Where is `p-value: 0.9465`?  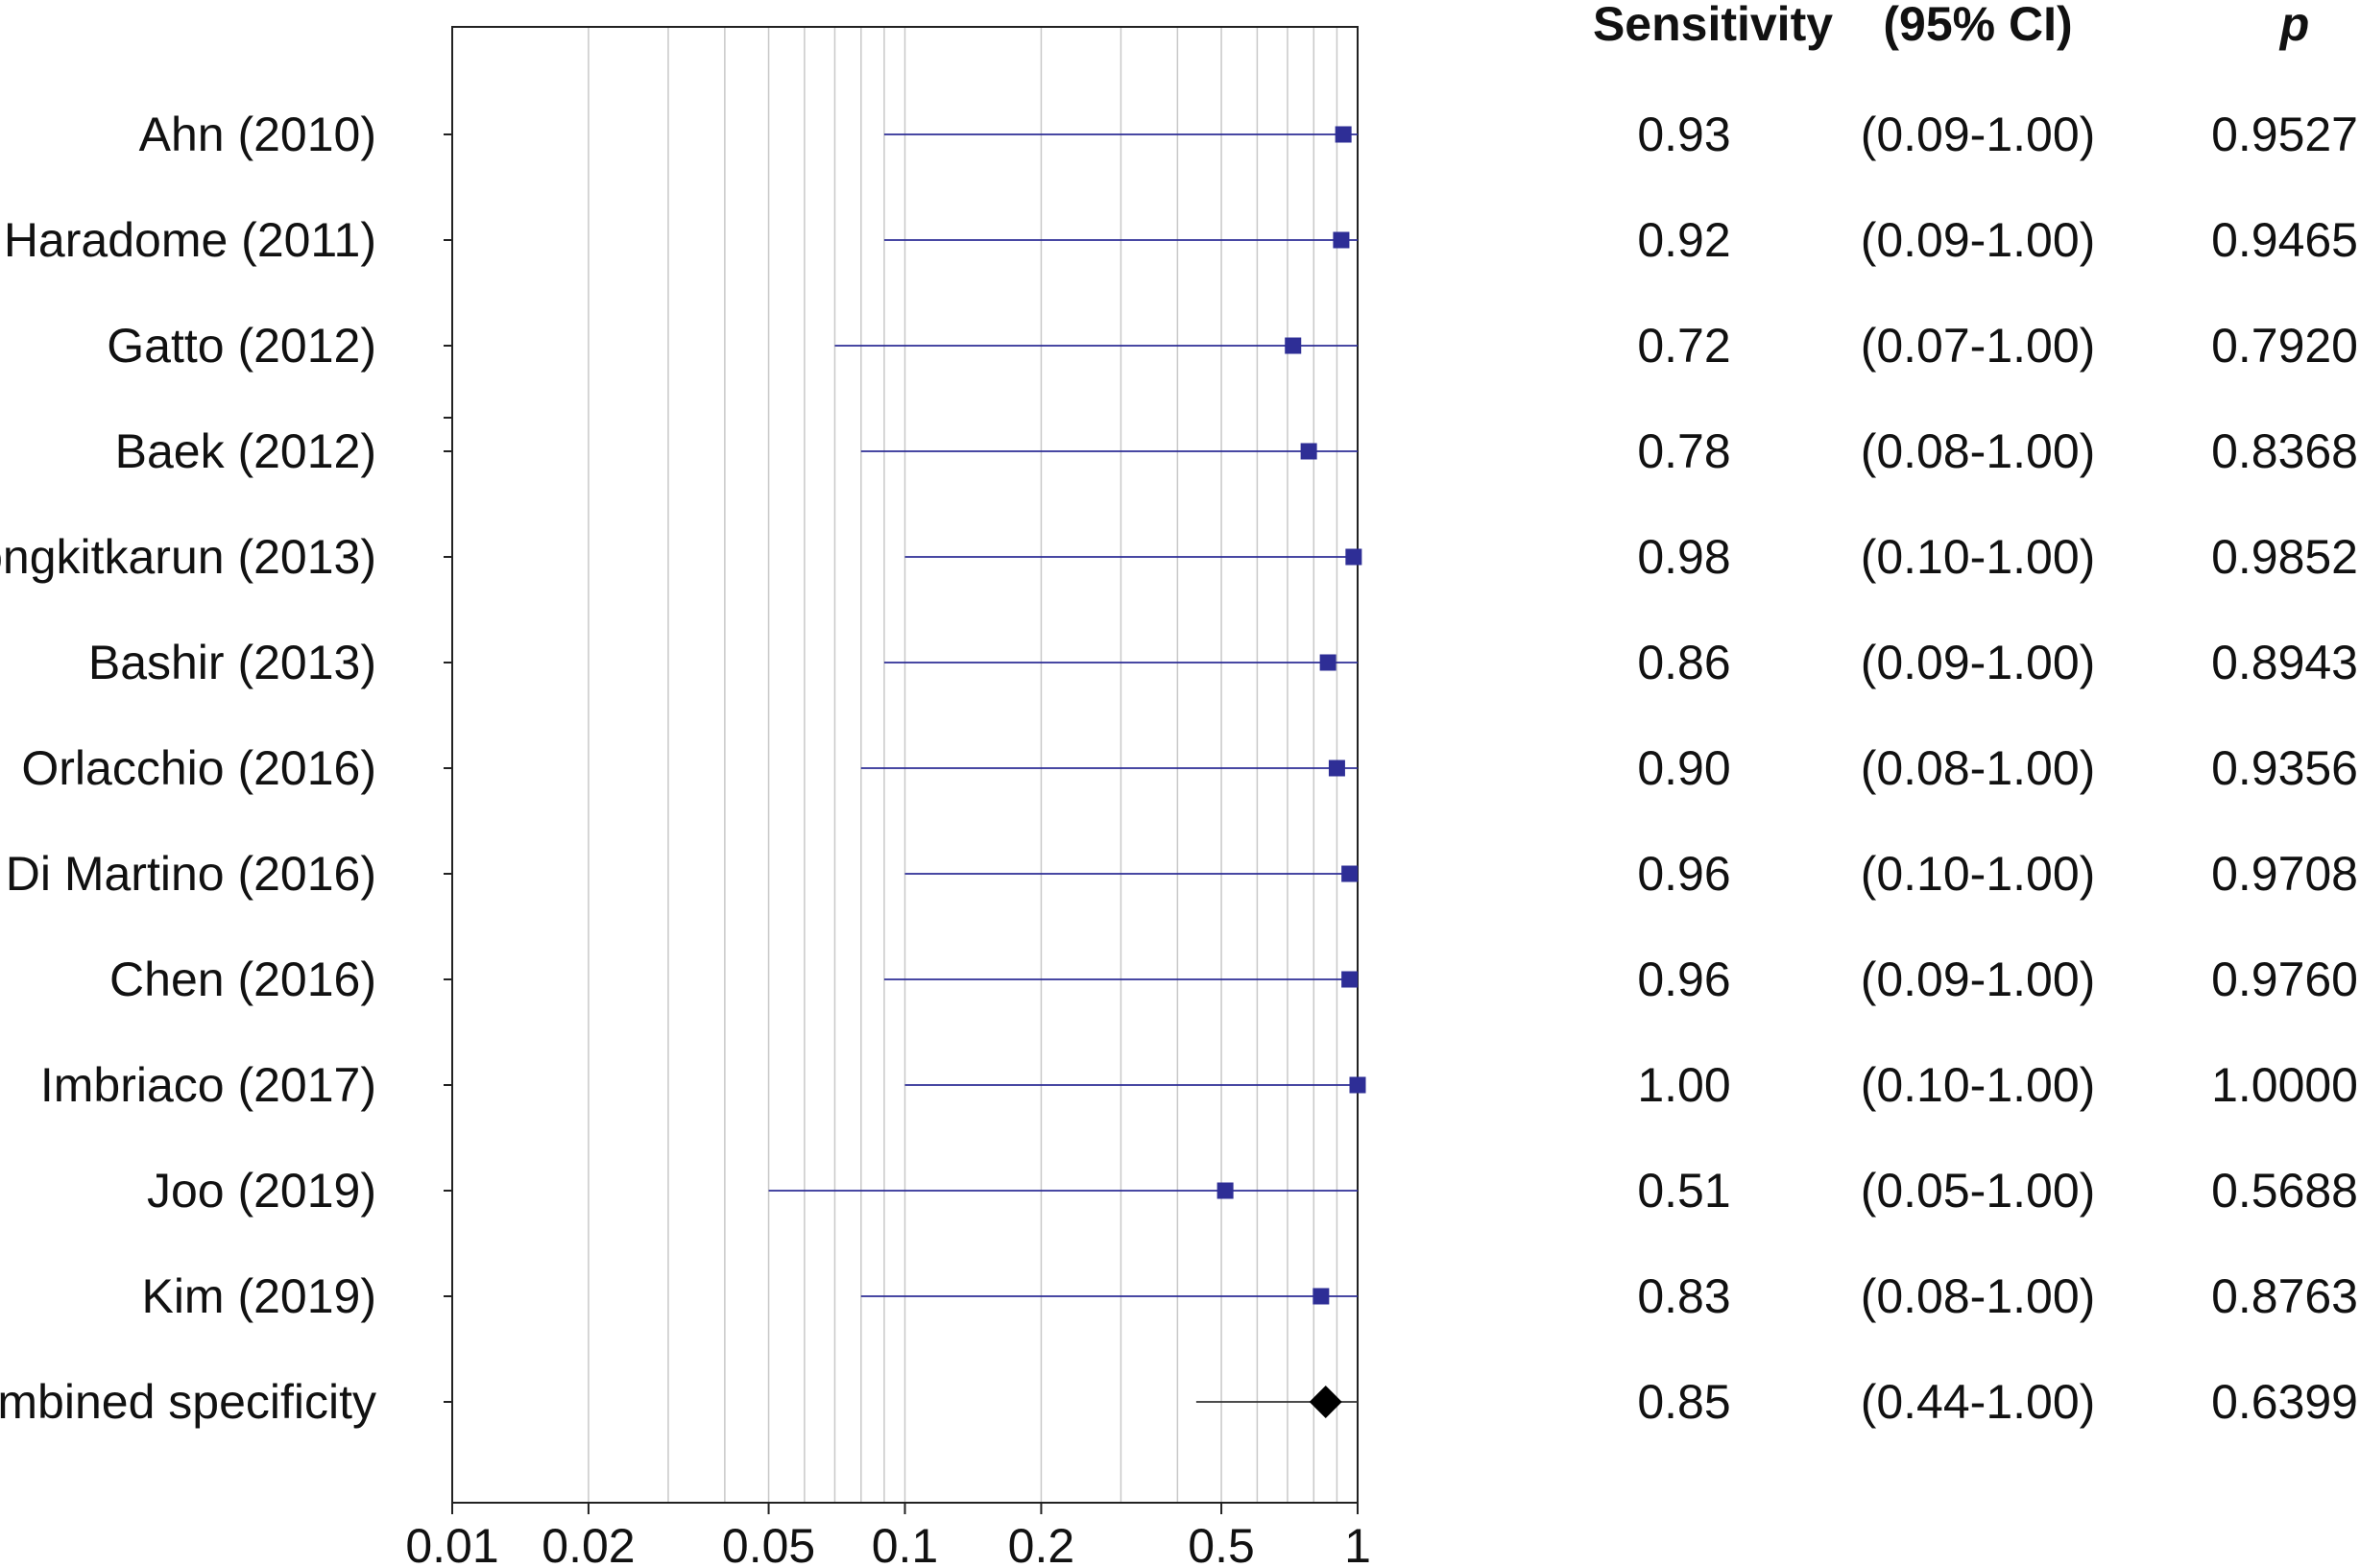 p-value: 0.9465 is located at coordinates (2285, 240).